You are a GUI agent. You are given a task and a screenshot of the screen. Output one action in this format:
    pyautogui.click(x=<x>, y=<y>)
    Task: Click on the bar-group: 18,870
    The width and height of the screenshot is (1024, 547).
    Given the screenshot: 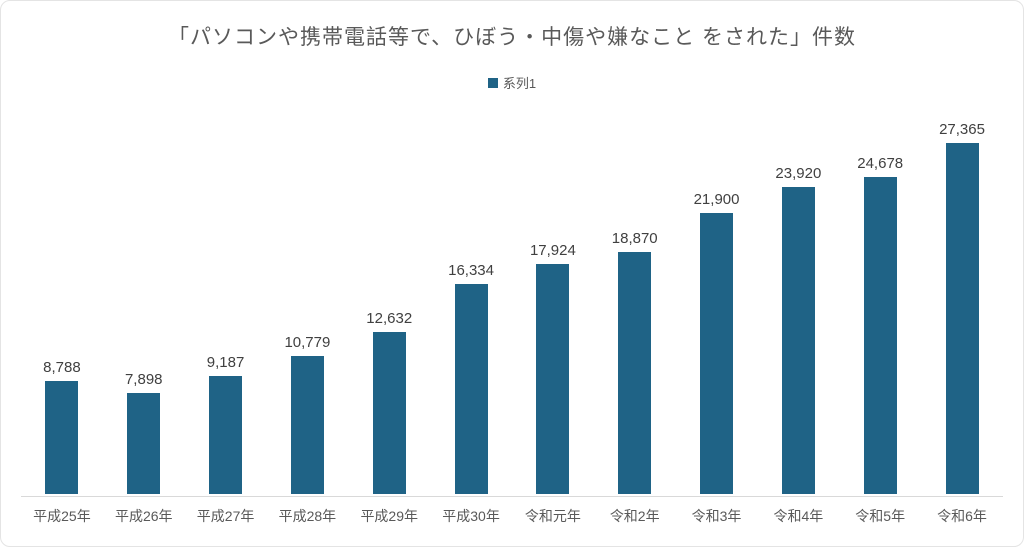 What is the action you would take?
    pyautogui.click(x=635, y=362)
    